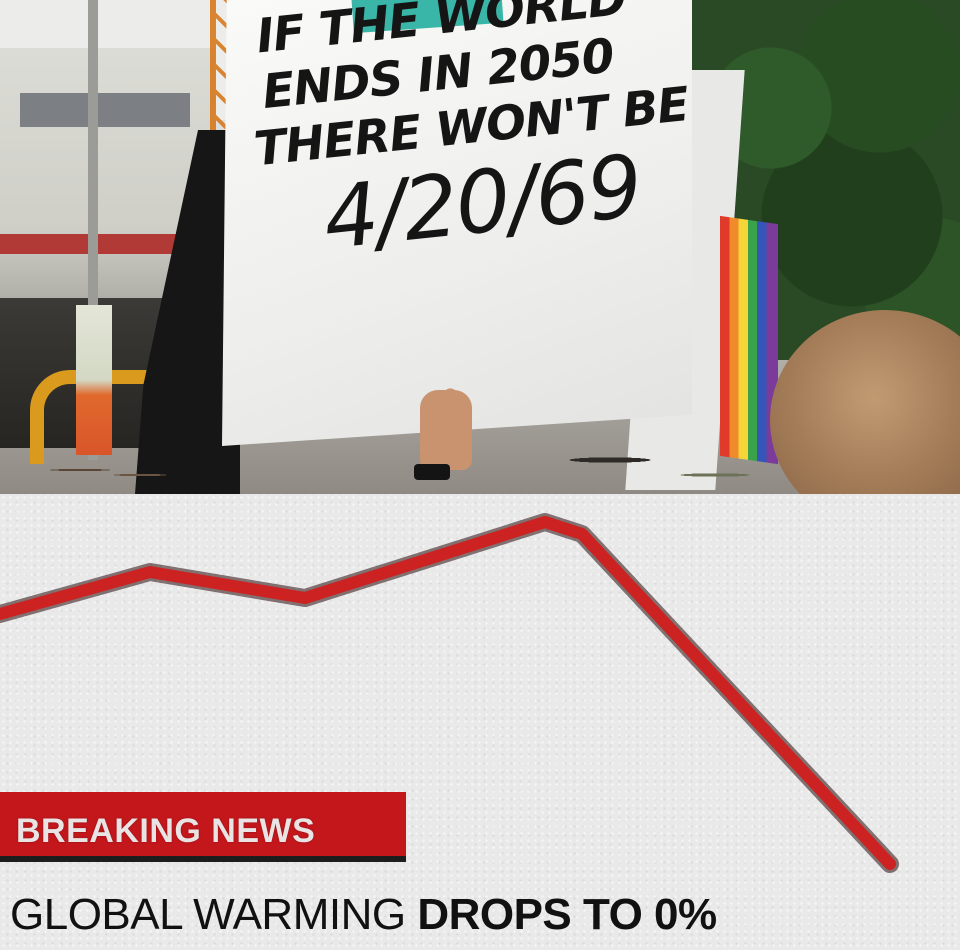 The image size is (960, 950). I want to click on breaking-news-label: BREAKING NEWS, so click(166, 831).